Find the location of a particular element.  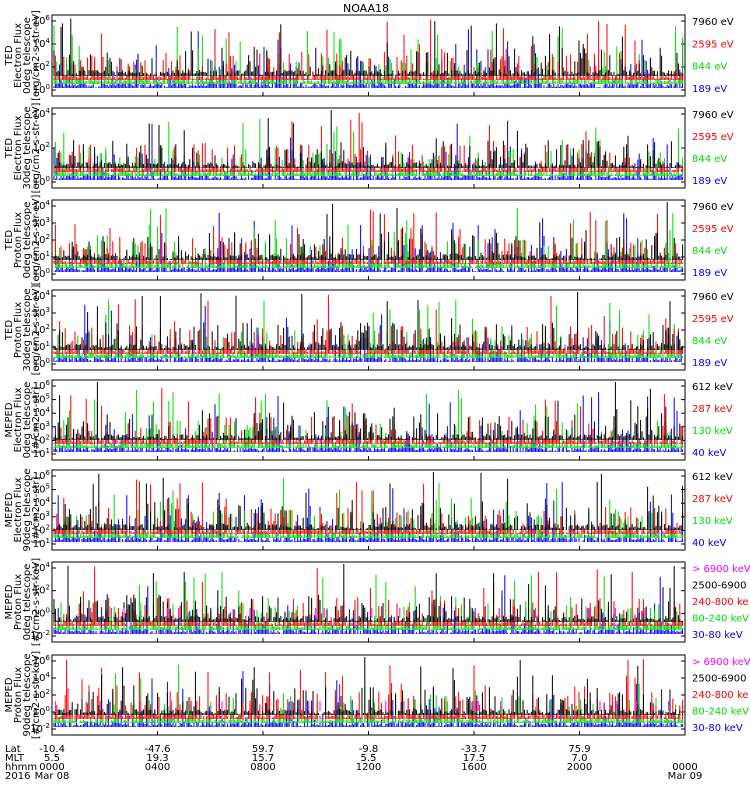

x-tick-label: 59.7 is located at coordinates (263, 749).